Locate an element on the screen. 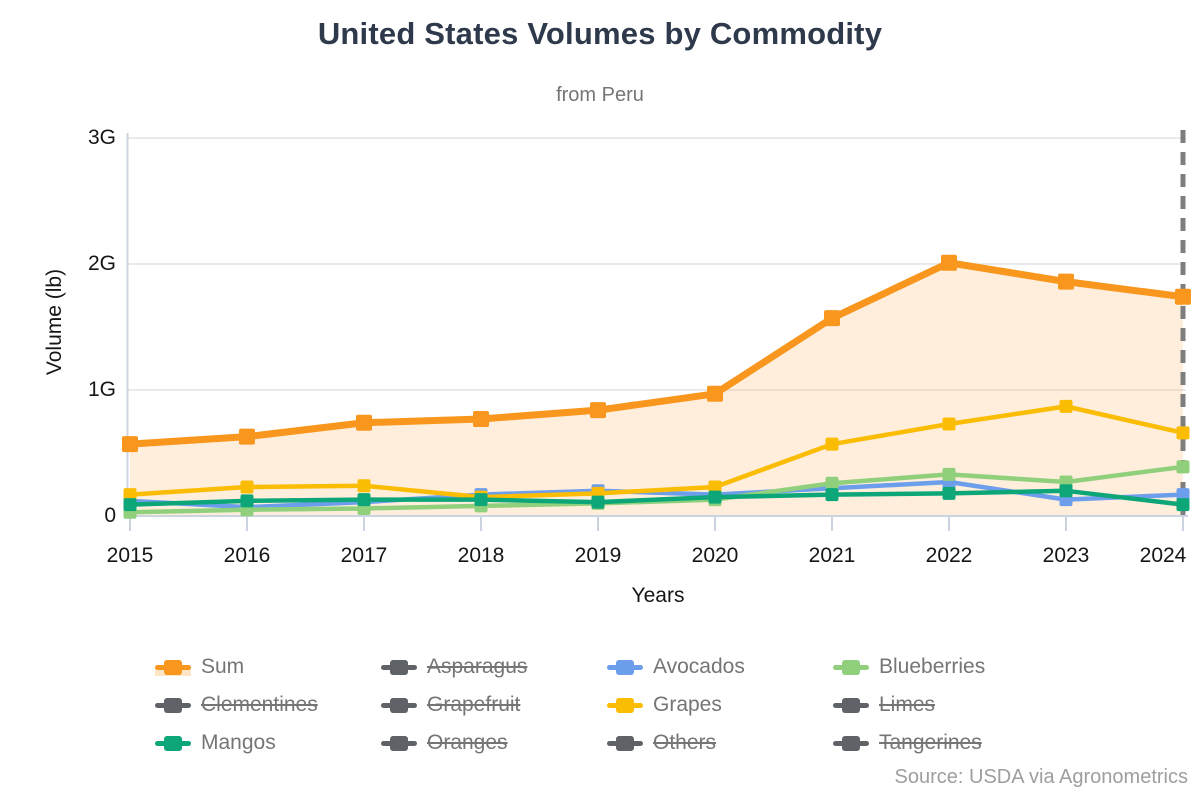 The width and height of the screenshot is (1200, 800). marker-avocados-2024 is located at coordinates (1183, 495).